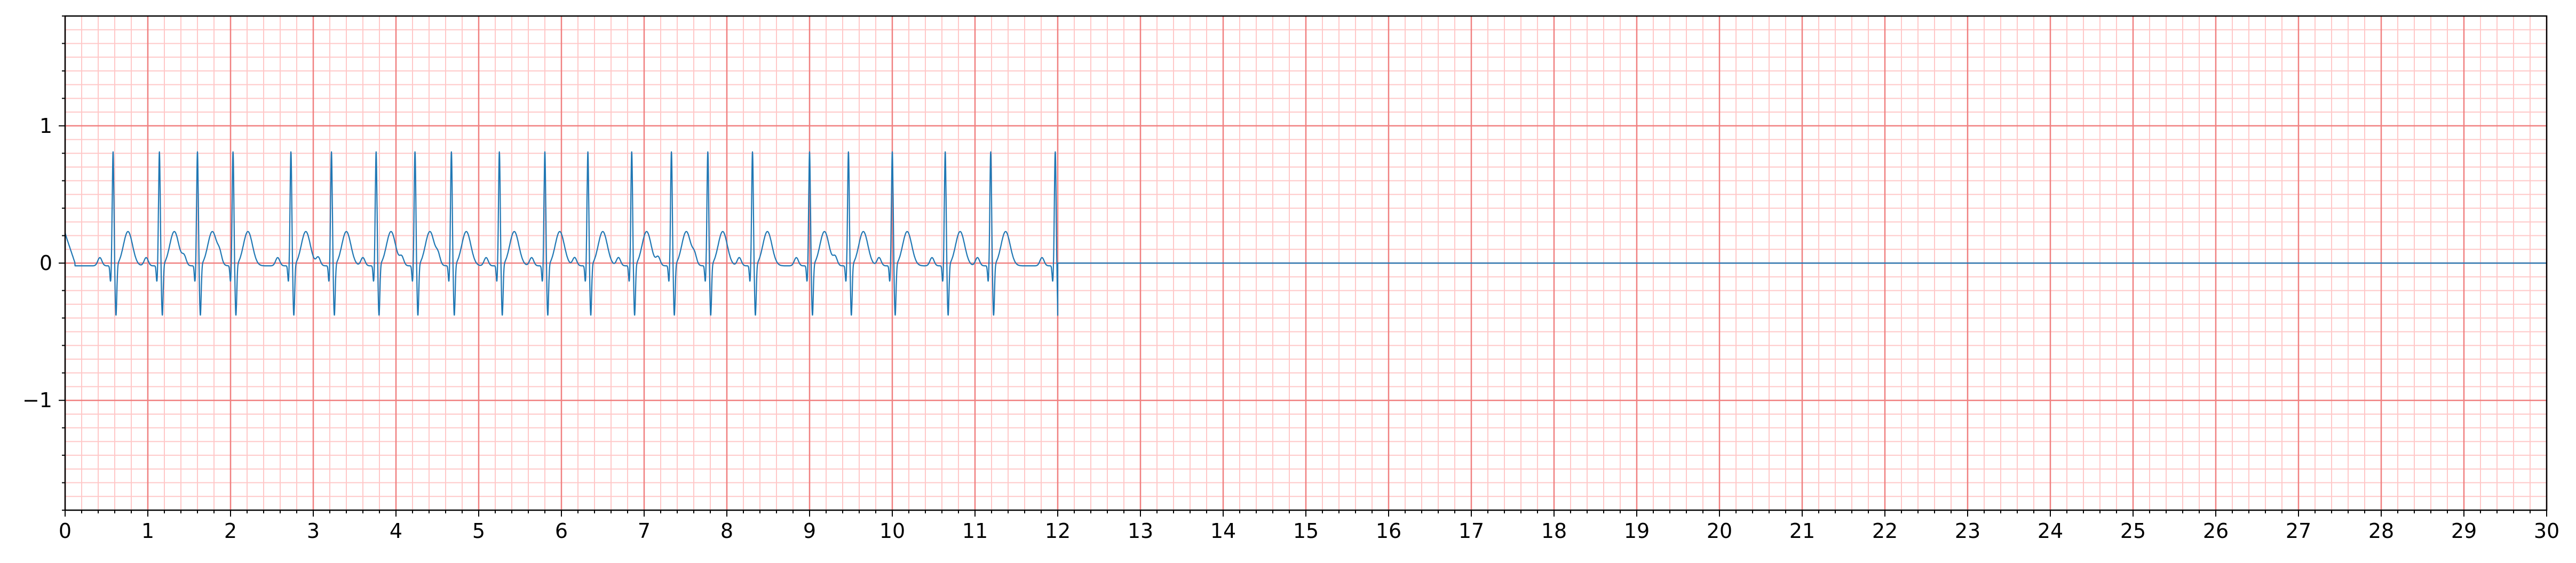 This screenshot has width=2576, height=563. I want to click on x-tick-label: 2, so click(230, 531).